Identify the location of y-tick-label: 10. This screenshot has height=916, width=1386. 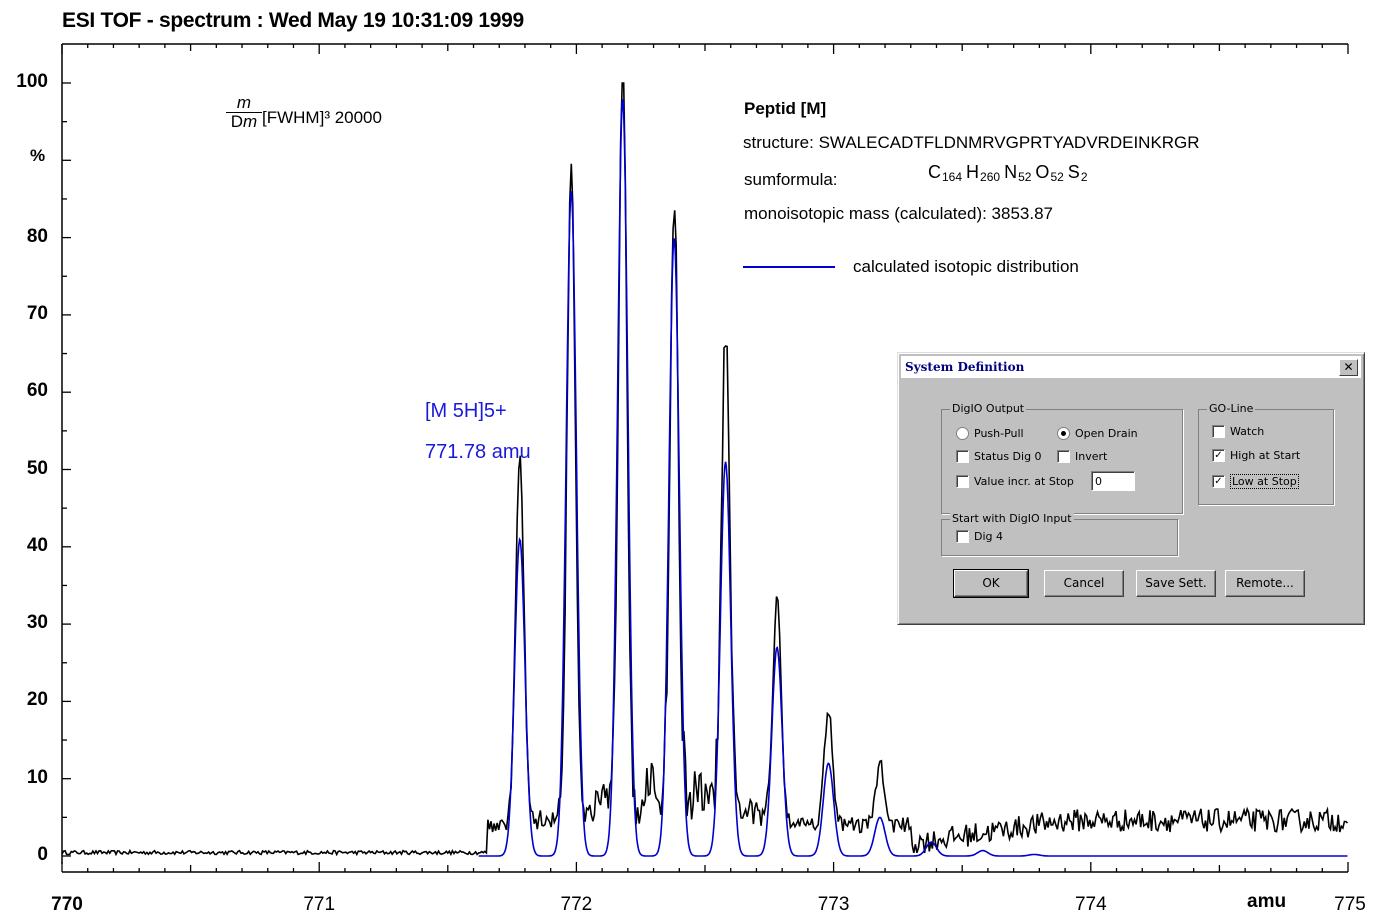
(37, 777).